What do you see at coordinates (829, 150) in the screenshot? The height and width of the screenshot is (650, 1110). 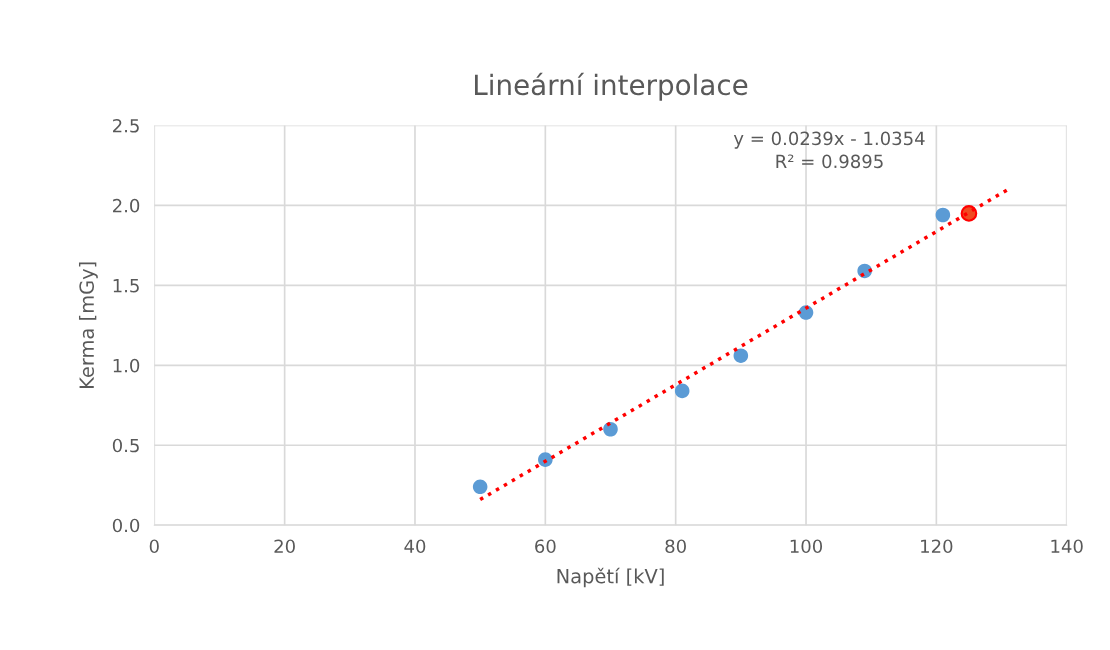 I see `annotation: y = 0.0239x - 1.0354 R² = 0.9895` at bounding box center [829, 150].